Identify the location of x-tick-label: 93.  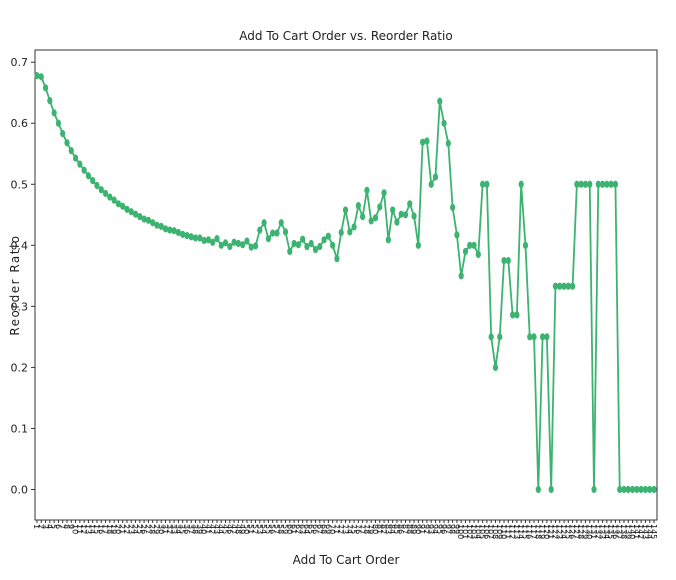
(430, 529).